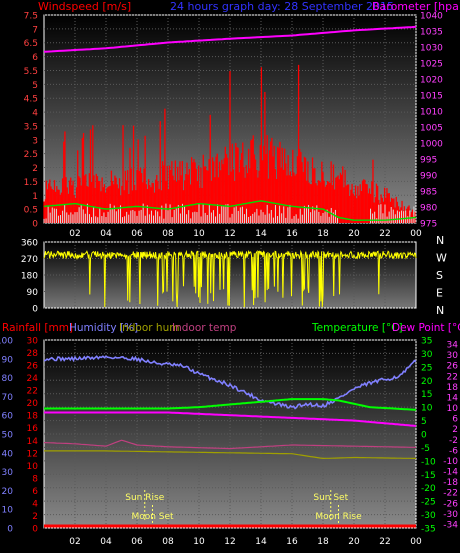 The height and width of the screenshot is (553, 460). Describe the element at coordinates (384, 542) in the screenshot. I see `temp-x-tick-label: 22` at that location.